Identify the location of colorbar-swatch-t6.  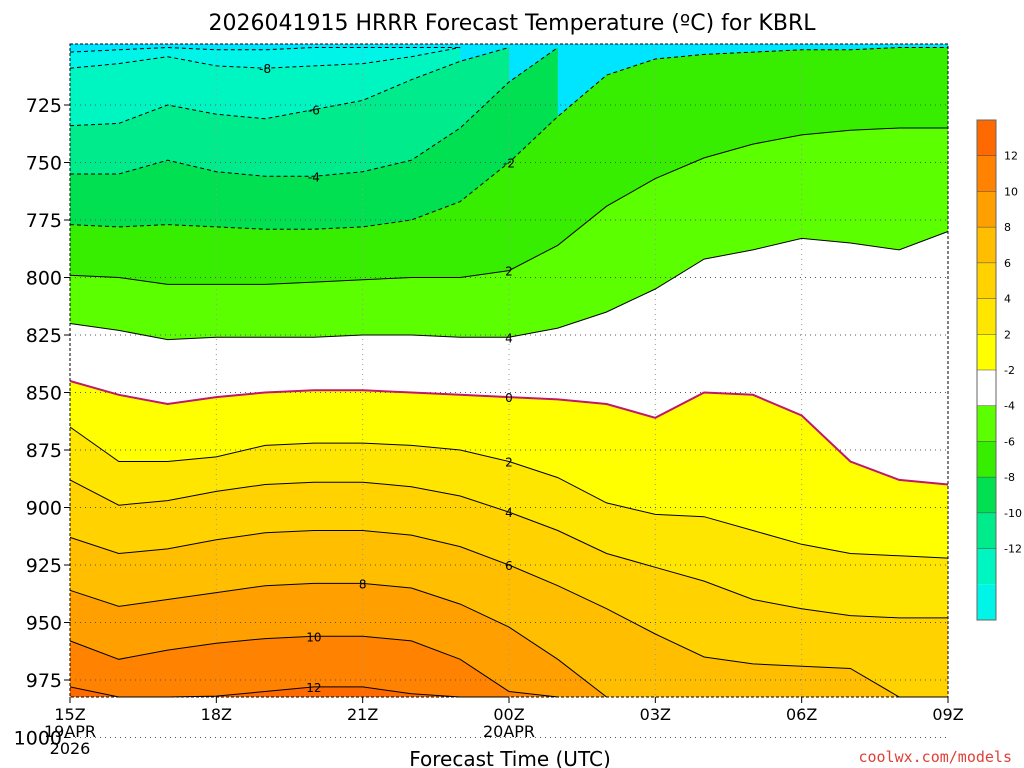
(986, 280).